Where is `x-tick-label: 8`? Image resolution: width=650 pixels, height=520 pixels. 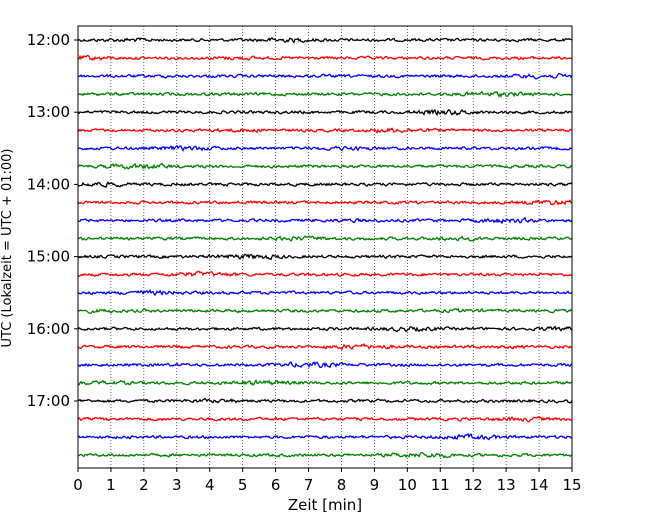
x-tick-label: 8 is located at coordinates (342, 485).